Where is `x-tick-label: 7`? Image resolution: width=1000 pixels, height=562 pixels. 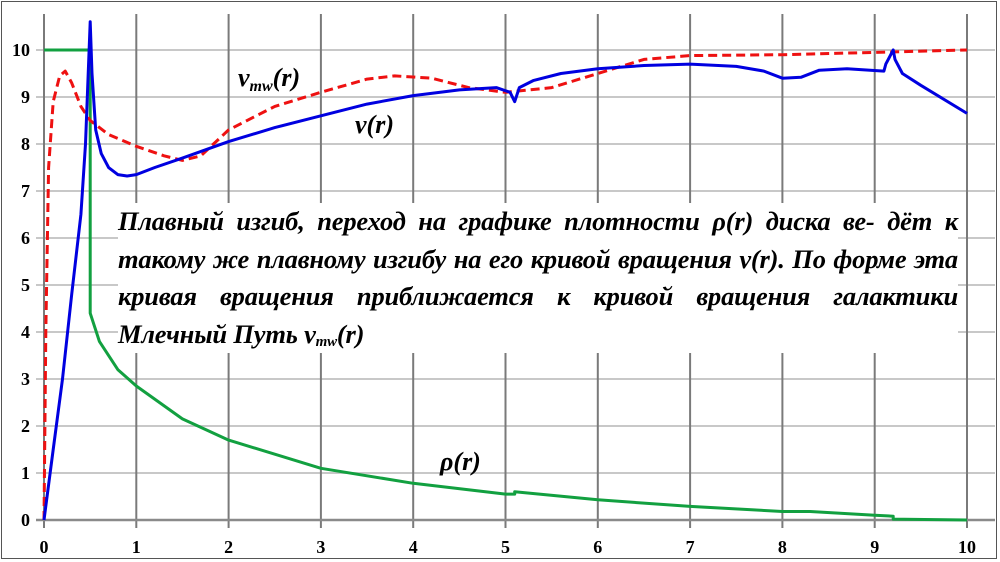
x-tick-label: 7 is located at coordinates (690, 547).